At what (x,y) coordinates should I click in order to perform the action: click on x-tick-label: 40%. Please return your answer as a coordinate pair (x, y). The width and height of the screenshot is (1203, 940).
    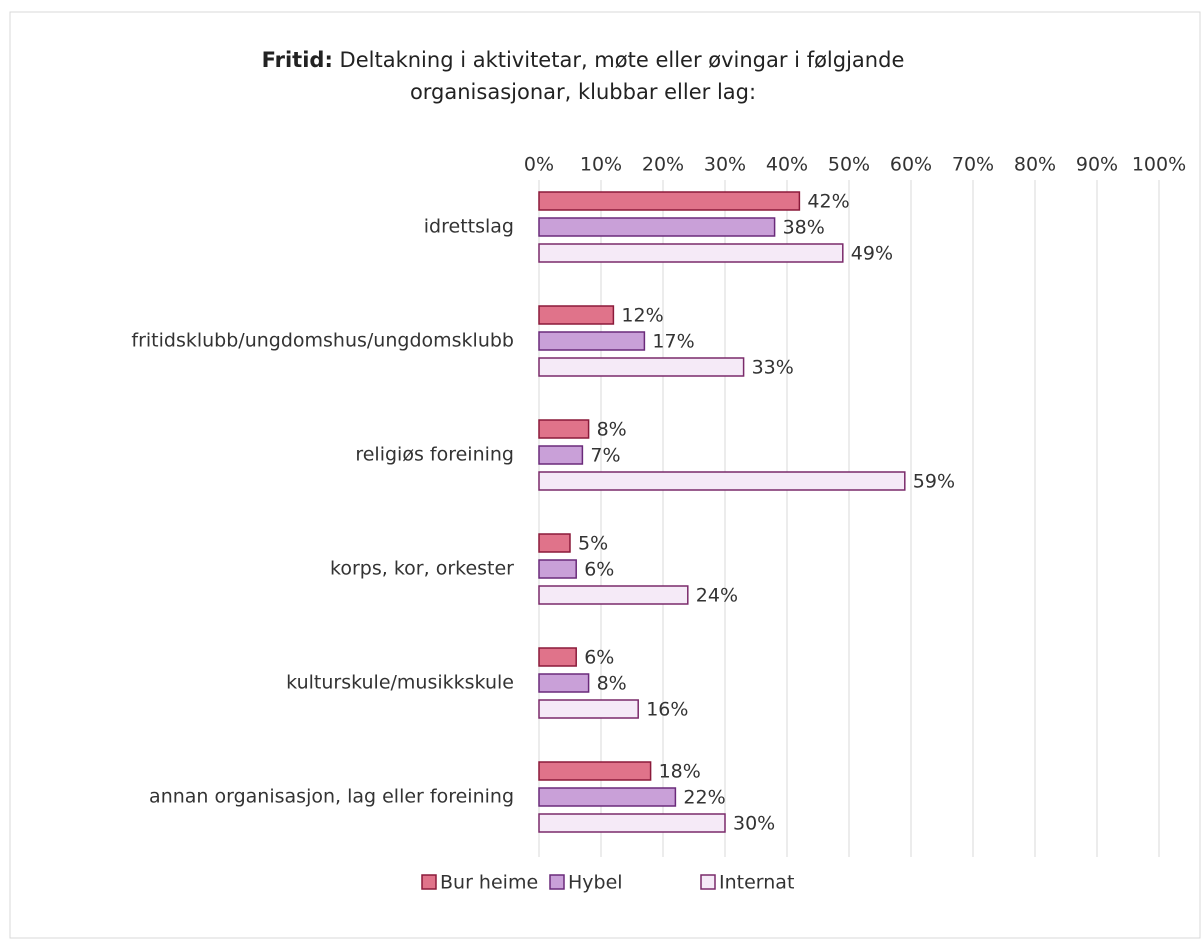
    Looking at the image, I should click on (787, 165).